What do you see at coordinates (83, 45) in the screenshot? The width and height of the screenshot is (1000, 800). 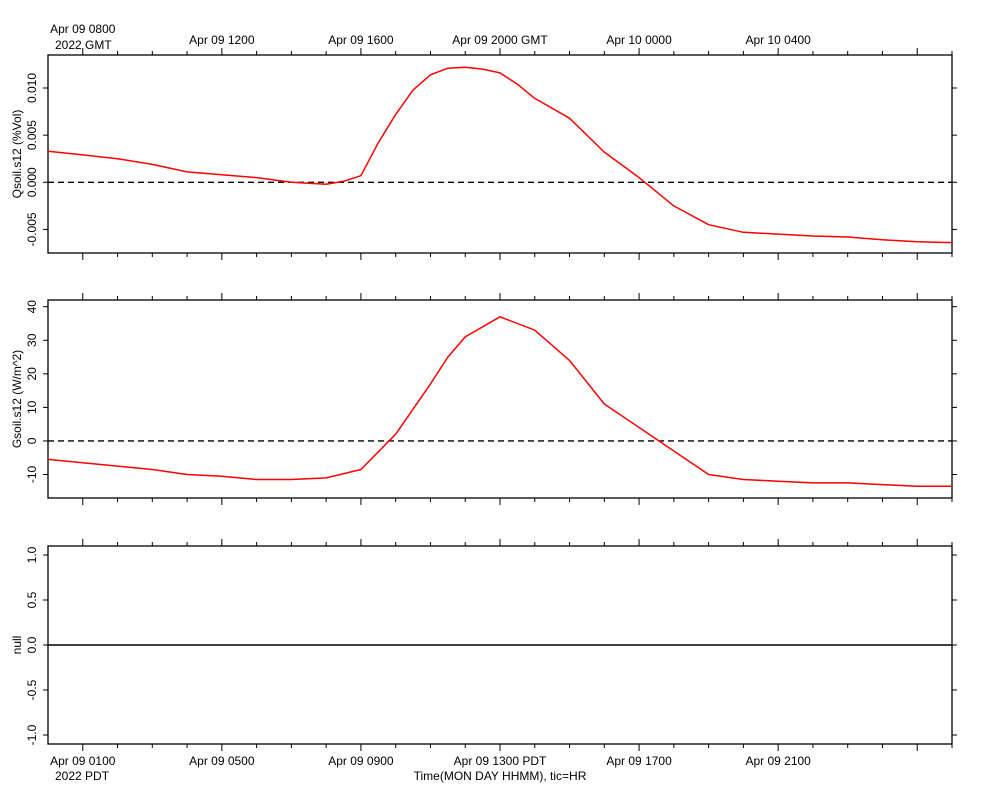 I see `top-axis-year-label: 2022 GMT` at bounding box center [83, 45].